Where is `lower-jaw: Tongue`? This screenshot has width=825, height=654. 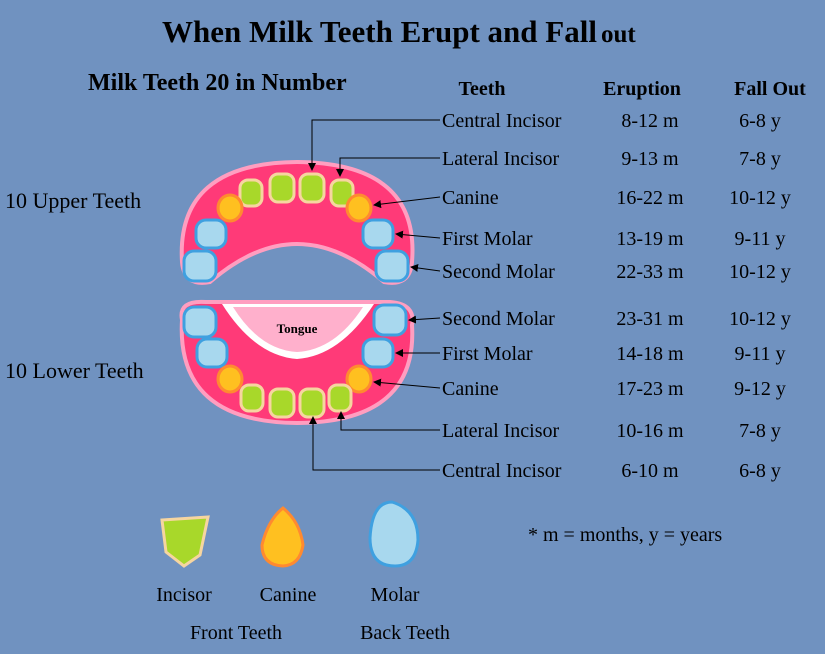
lower-jaw: Tongue is located at coordinates (297, 362).